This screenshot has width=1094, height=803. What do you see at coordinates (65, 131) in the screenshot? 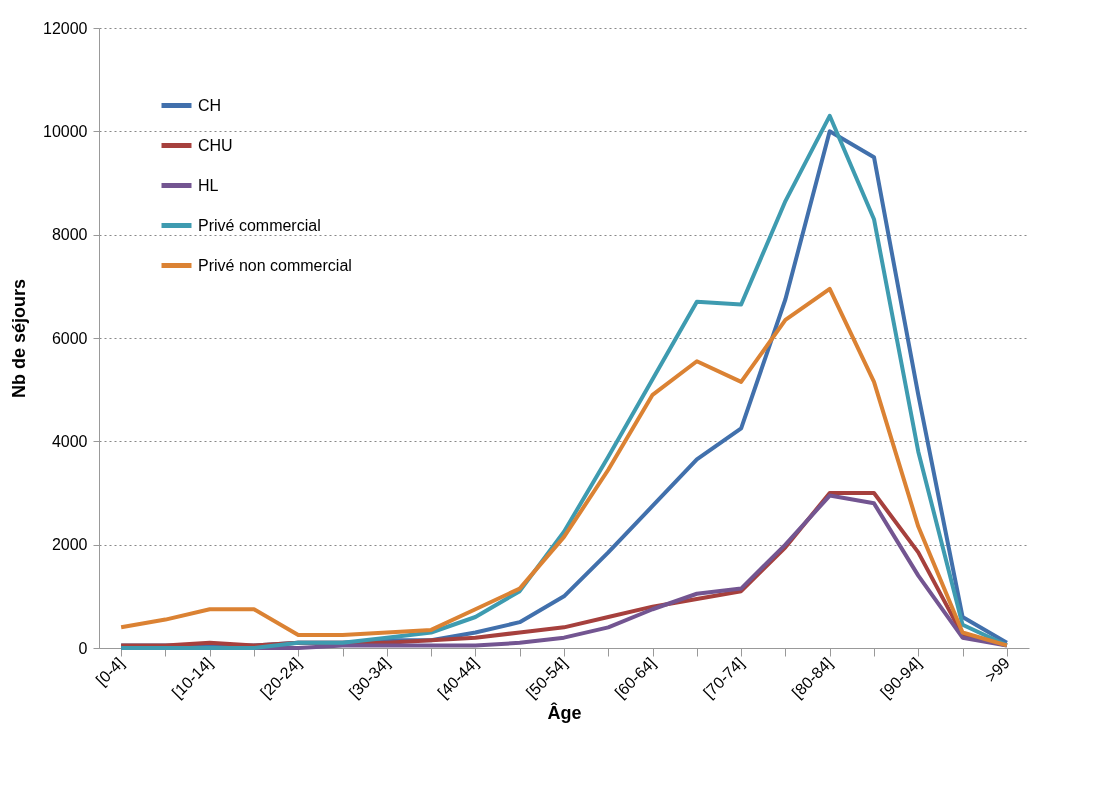
I see `y-tick-label: 10000` at bounding box center [65, 131].